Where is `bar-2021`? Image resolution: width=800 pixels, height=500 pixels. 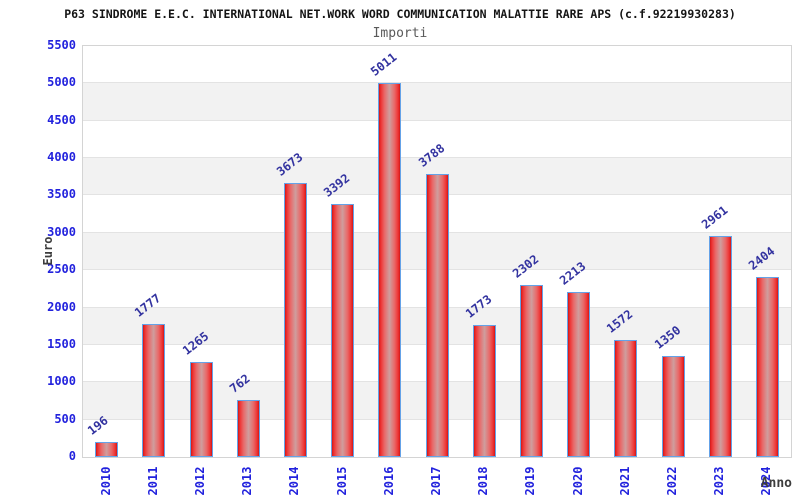
bar-2021 is located at coordinates (626, 398).